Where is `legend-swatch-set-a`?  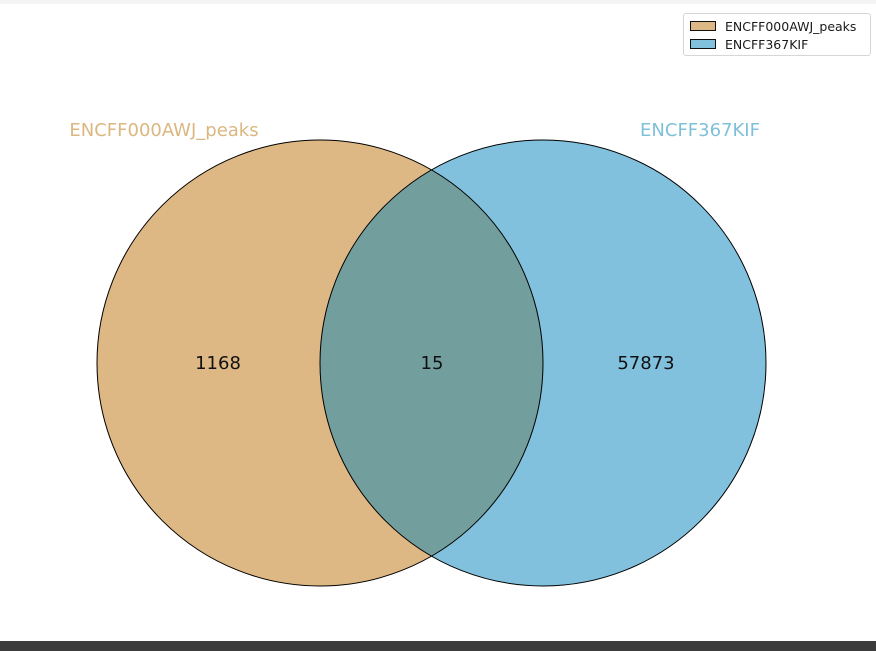
legend-swatch-set-a is located at coordinates (703, 26).